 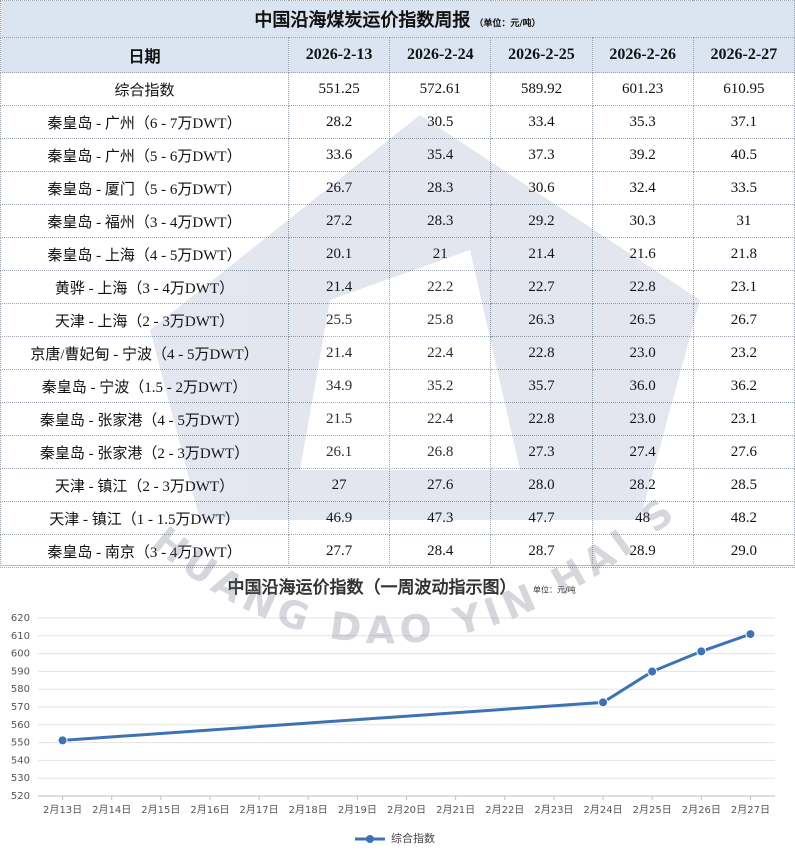 I want to click on table-row: 秦皇岛 - 广州（6 - 7万DWT） 28.2 30.5 33.4 35.3 37.1, so click(x=397, y=122).